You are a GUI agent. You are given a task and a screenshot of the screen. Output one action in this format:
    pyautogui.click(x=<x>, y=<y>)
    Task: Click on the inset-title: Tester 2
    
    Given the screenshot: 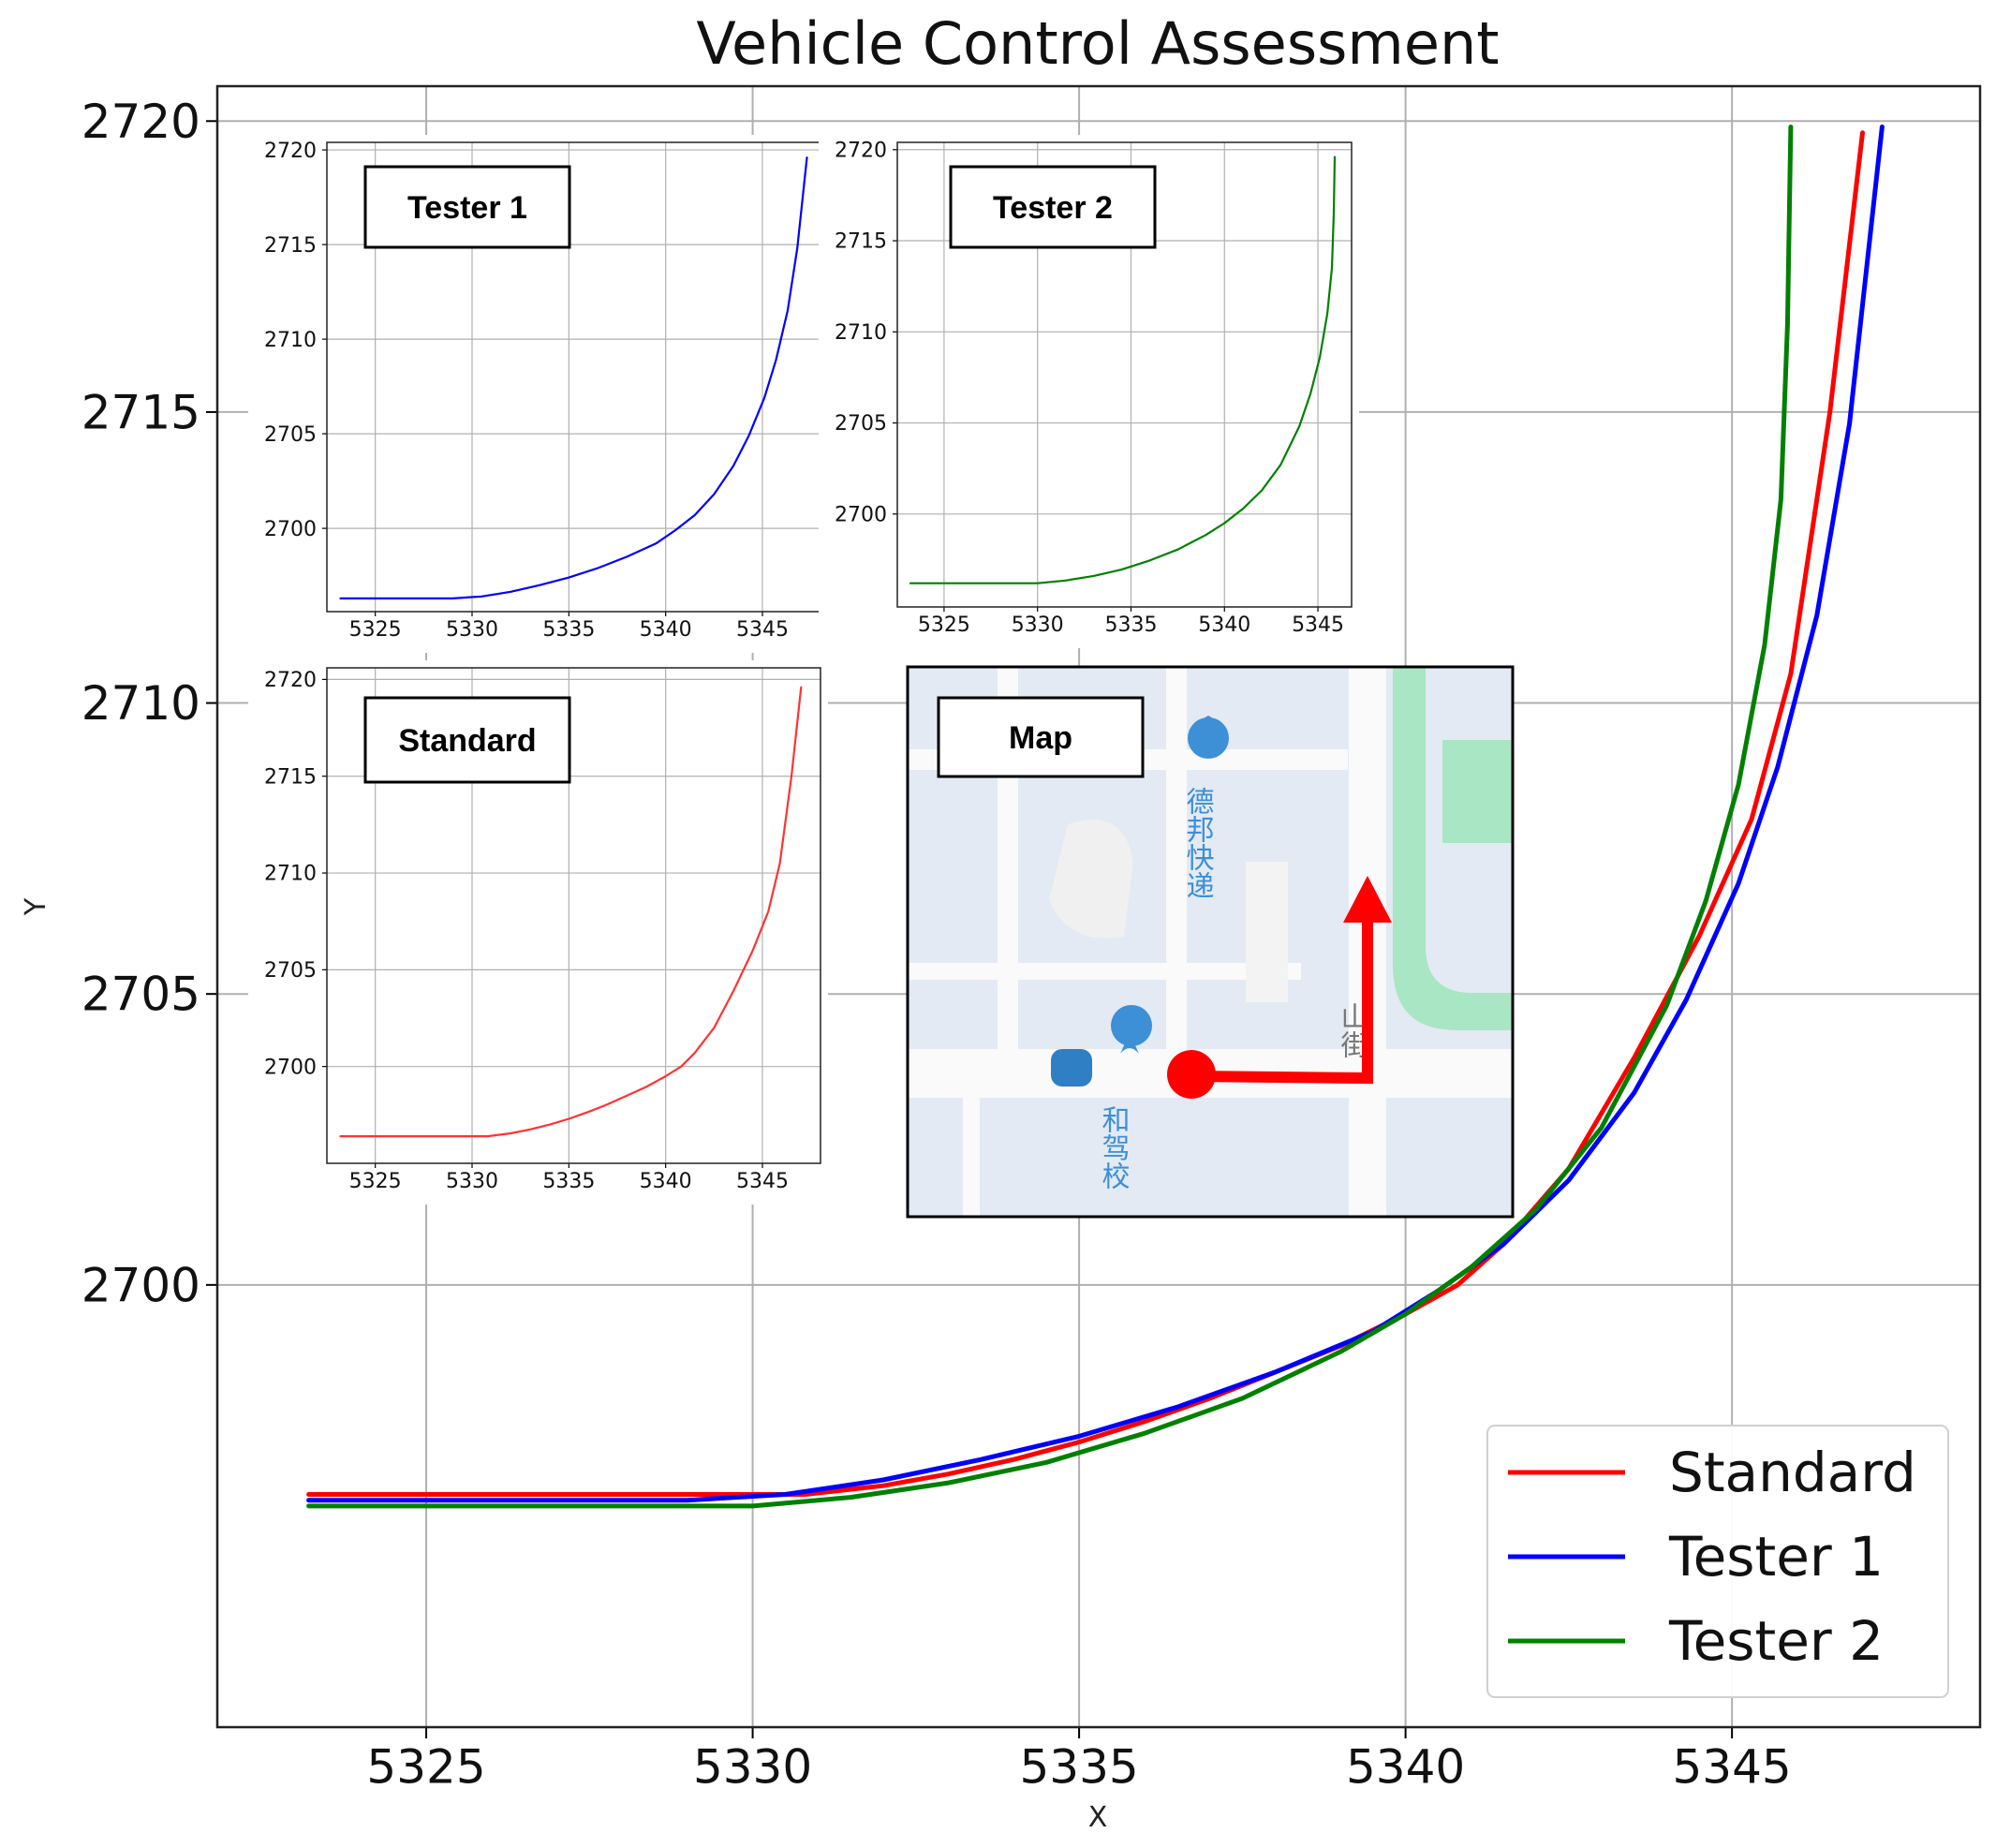 What is the action you would take?
    pyautogui.click(x=1053, y=208)
    